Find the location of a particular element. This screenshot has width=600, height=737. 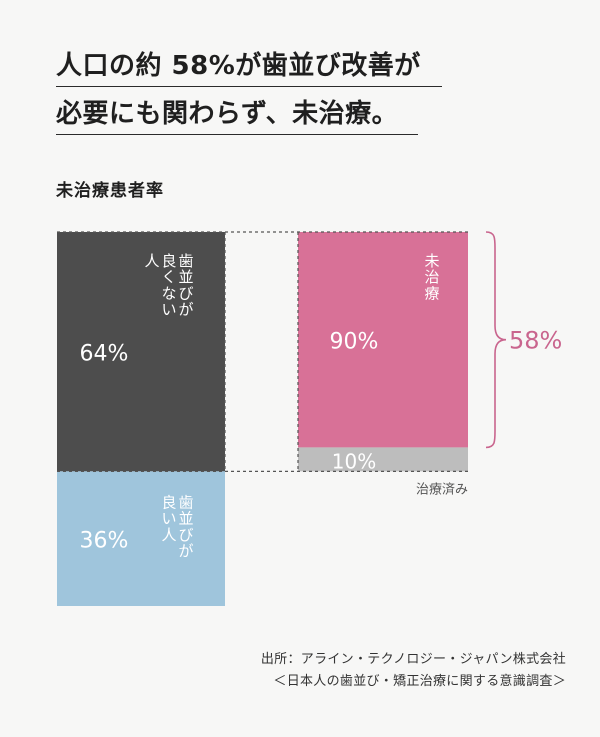

chart-subtitle: 未治療患者率 is located at coordinates (110, 191).